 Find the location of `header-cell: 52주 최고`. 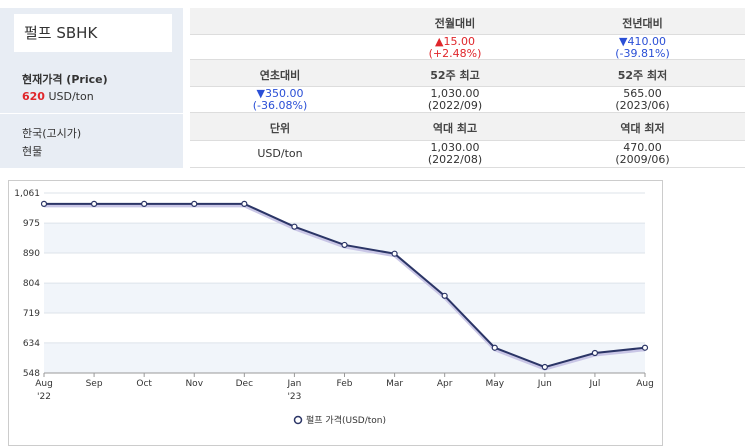

header-cell: 52주 최고 is located at coordinates (455, 75).